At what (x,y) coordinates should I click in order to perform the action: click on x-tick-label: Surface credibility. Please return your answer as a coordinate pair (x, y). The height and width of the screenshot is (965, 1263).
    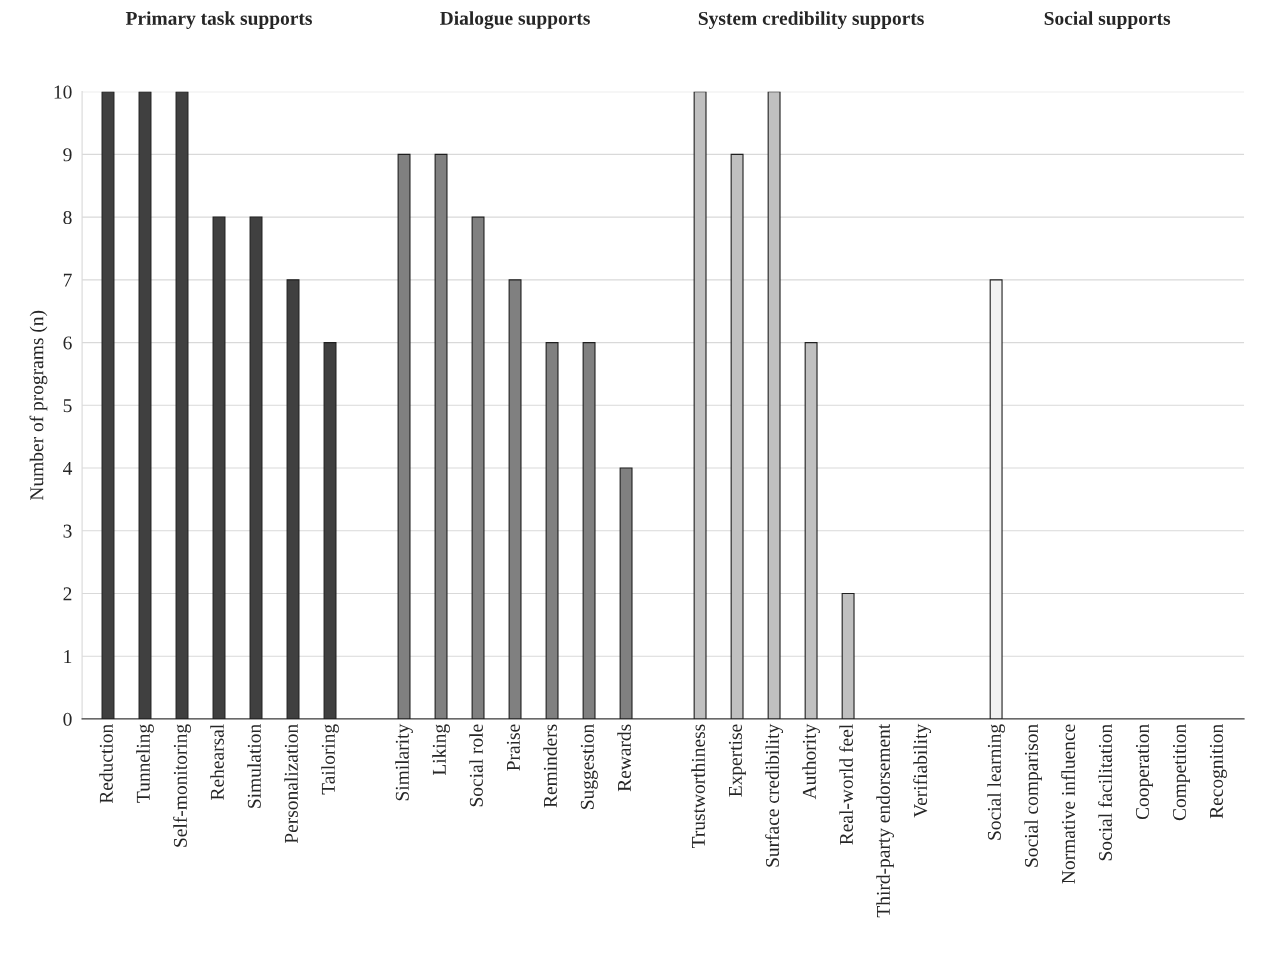
    Looking at the image, I should click on (774, 795).